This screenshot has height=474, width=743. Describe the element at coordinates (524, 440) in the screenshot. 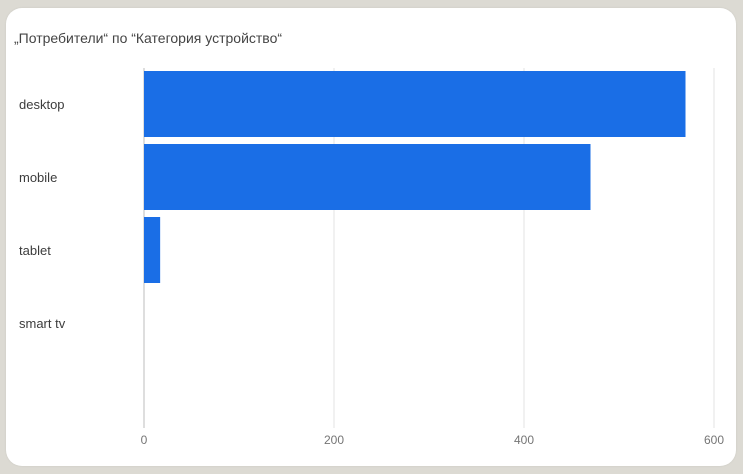

I see `x-tick-label: 400` at that location.